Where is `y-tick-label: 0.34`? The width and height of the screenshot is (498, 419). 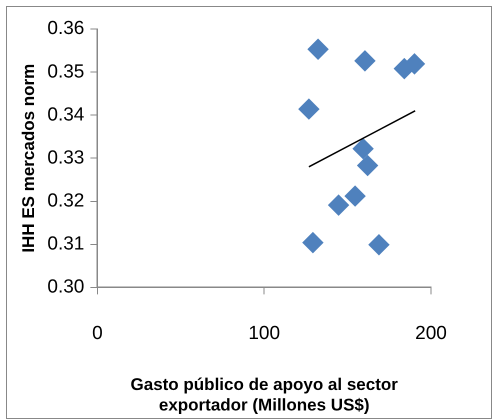
y-tick-label: 0.34 is located at coordinates (66, 115).